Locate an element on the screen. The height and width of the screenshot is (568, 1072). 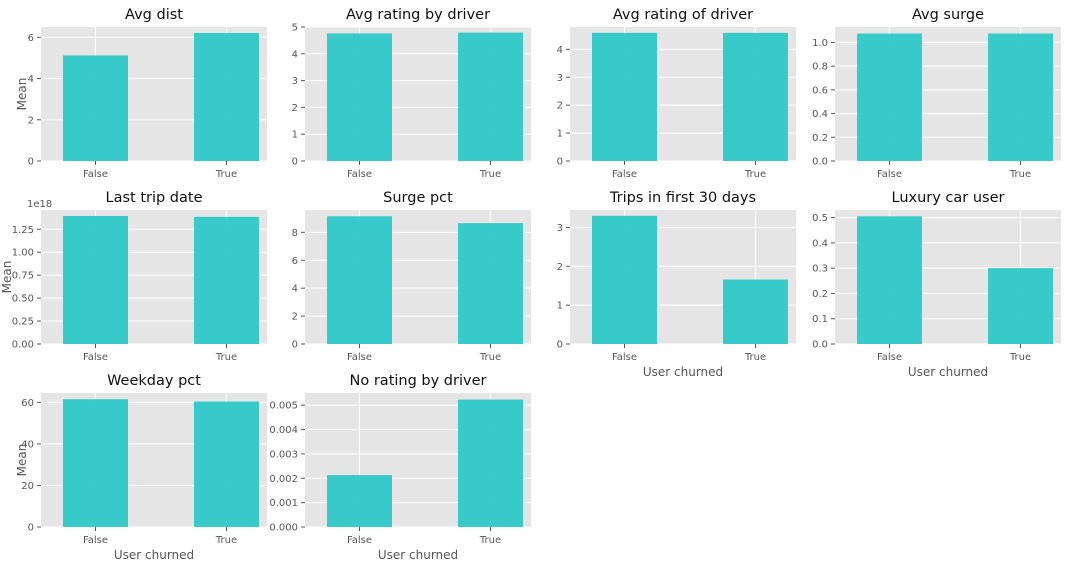
y-tick-label: 0.001 is located at coordinates (283, 503).